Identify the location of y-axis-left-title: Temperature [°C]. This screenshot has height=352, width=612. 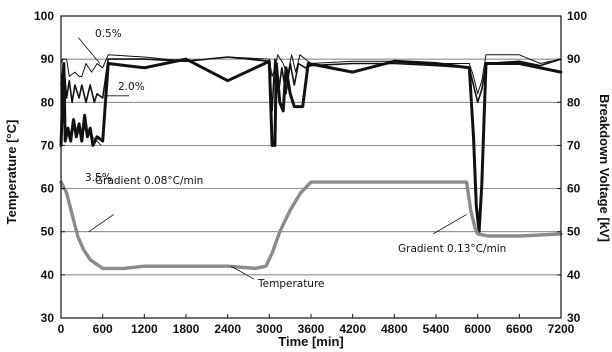
(11, 172).